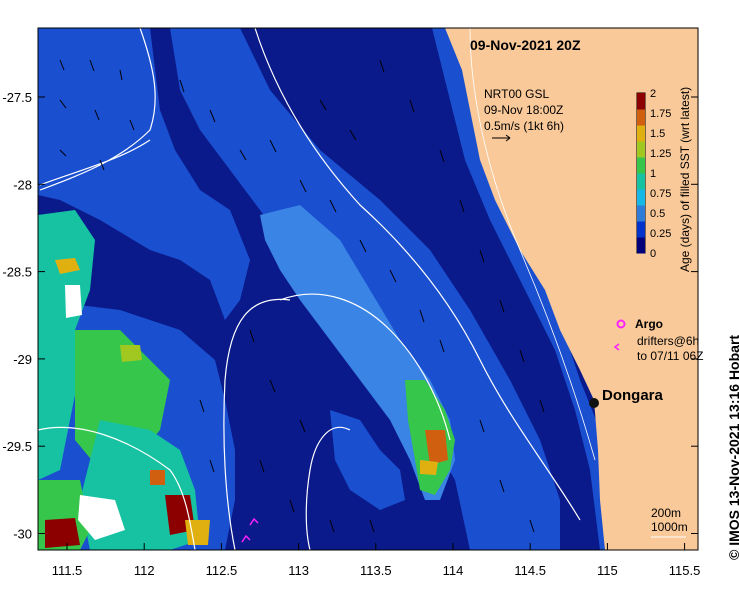 Image resolution: width=739 pixels, height=592 pixels. Describe the element at coordinates (376, 560) in the screenshot. I see `x-axis: 111.5 112 112.5 113 113.5 114 114.5 115 115.5` at that location.